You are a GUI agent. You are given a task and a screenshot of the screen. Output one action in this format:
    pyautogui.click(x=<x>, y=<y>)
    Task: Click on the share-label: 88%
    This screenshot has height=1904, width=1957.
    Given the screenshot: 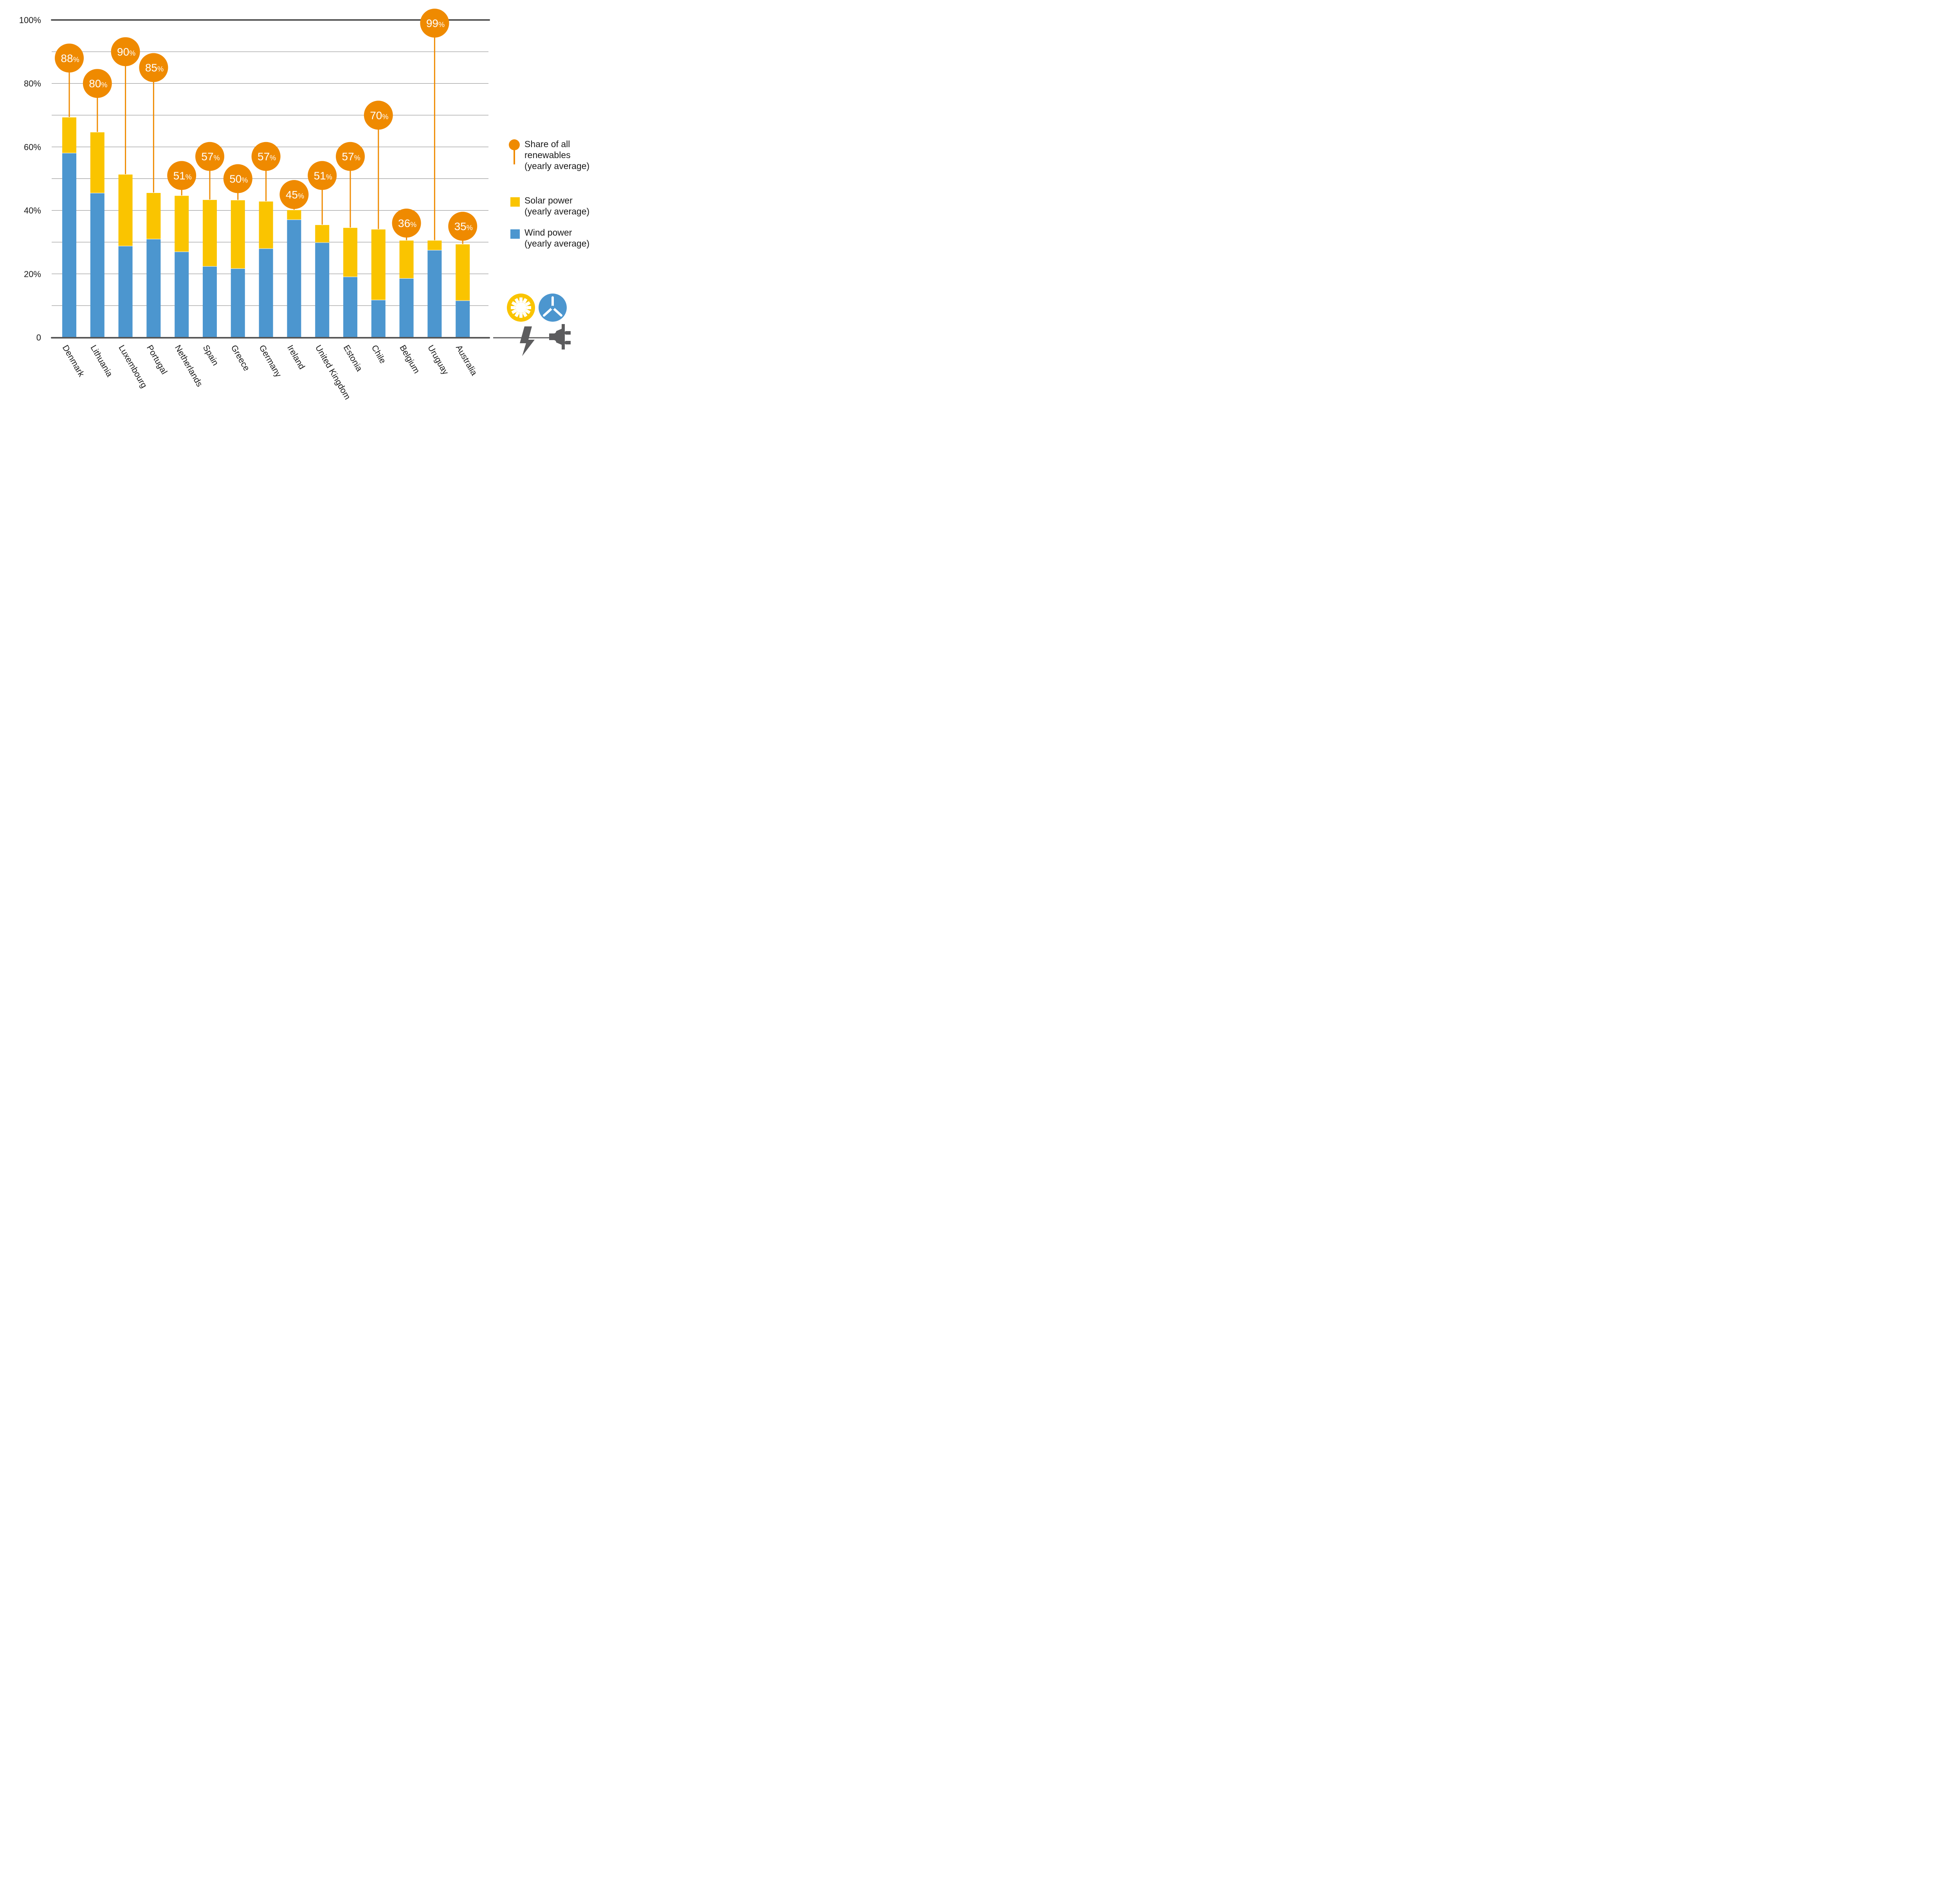 What is the action you would take?
    pyautogui.click(x=70, y=58)
    